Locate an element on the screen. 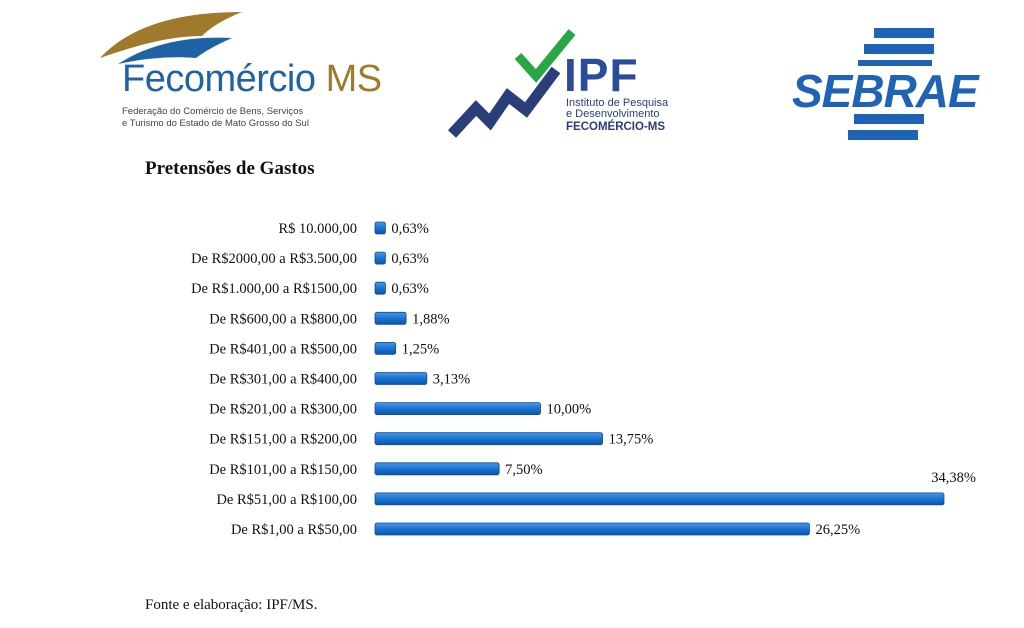 The image size is (1024, 628). value-label: 26,25% is located at coordinates (837, 530).